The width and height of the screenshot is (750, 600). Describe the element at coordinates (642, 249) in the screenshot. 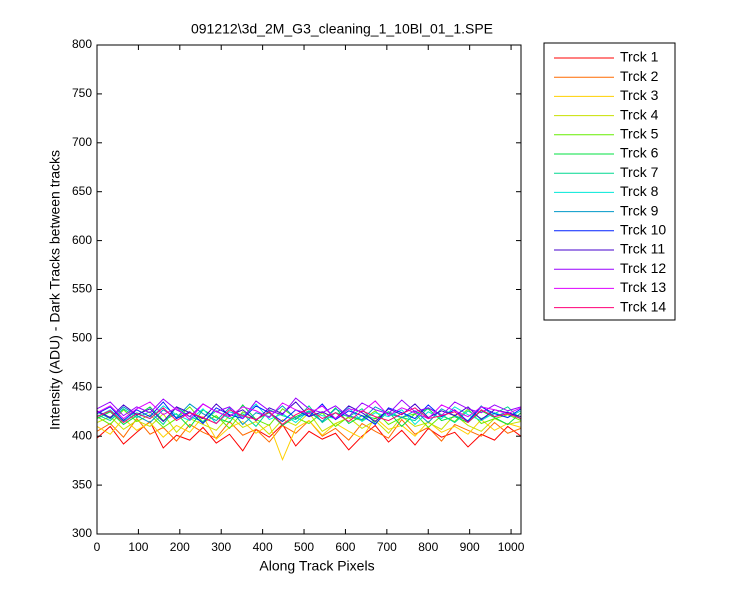

I see `legend-label: Trck 11` at that location.